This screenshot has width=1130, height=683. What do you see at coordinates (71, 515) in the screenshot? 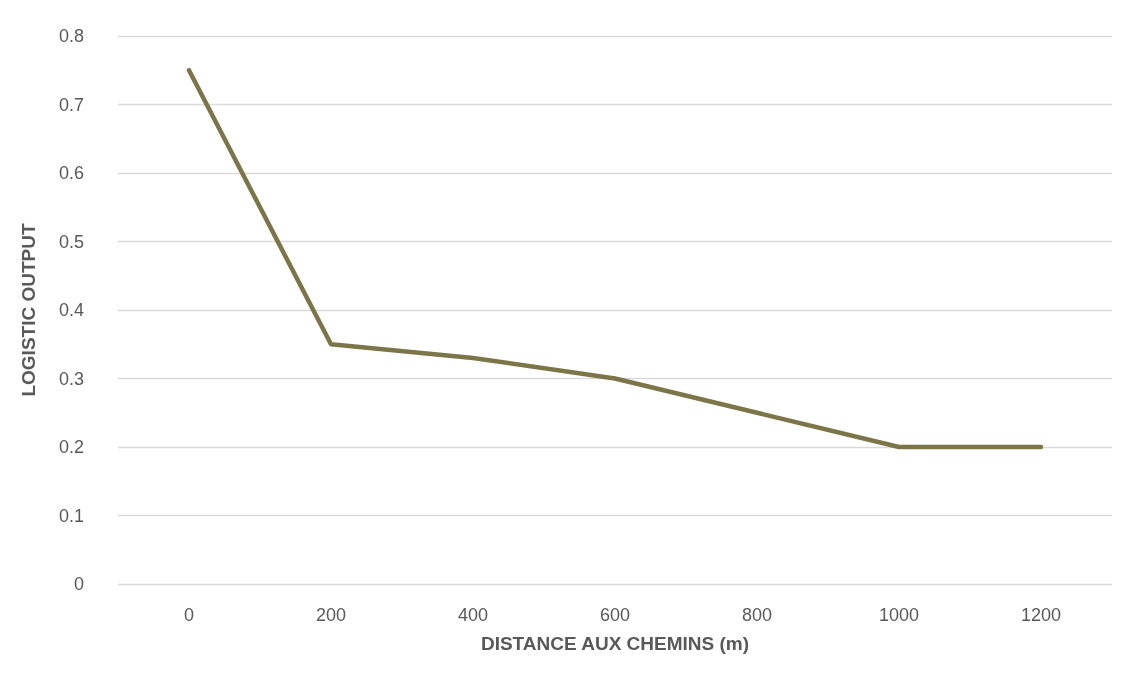
I see `y-tick-label: 0.1` at bounding box center [71, 515].